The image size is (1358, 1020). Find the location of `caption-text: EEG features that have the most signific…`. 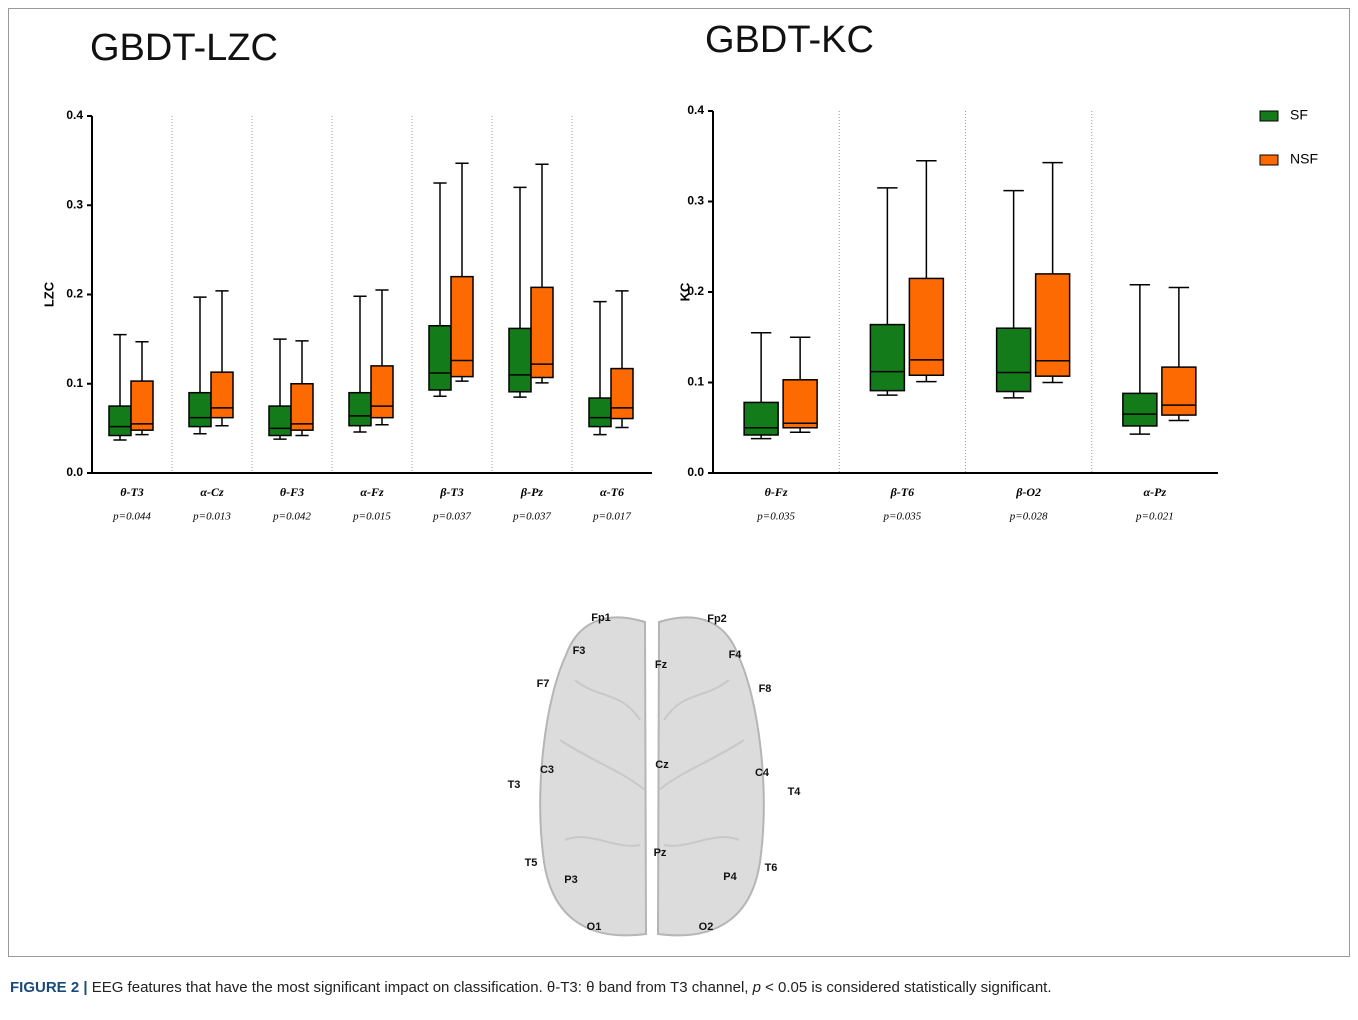

caption-text: EEG features that have the most signific… is located at coordinates (420, 987).